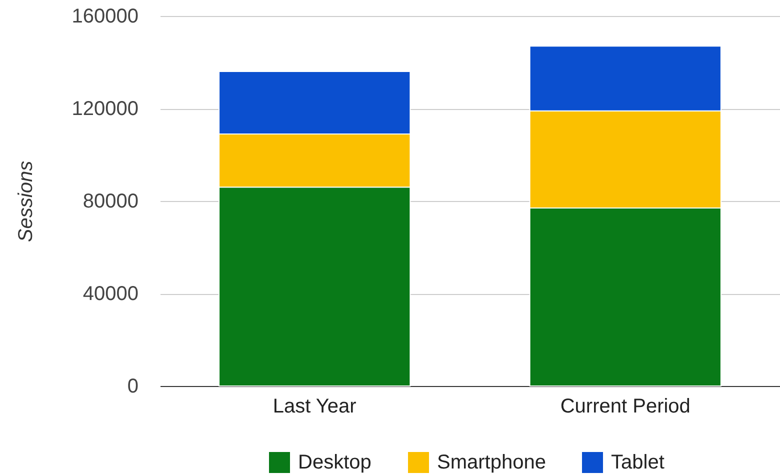  Describe the element at coordinates (110, 294) in the screenshot. I see `y-tick-label: 40000` at that location.